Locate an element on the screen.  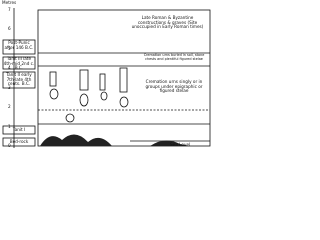
period-label: Tanit II early 7th-late 4th cents. B.C. is located at coordinates (19, 79).